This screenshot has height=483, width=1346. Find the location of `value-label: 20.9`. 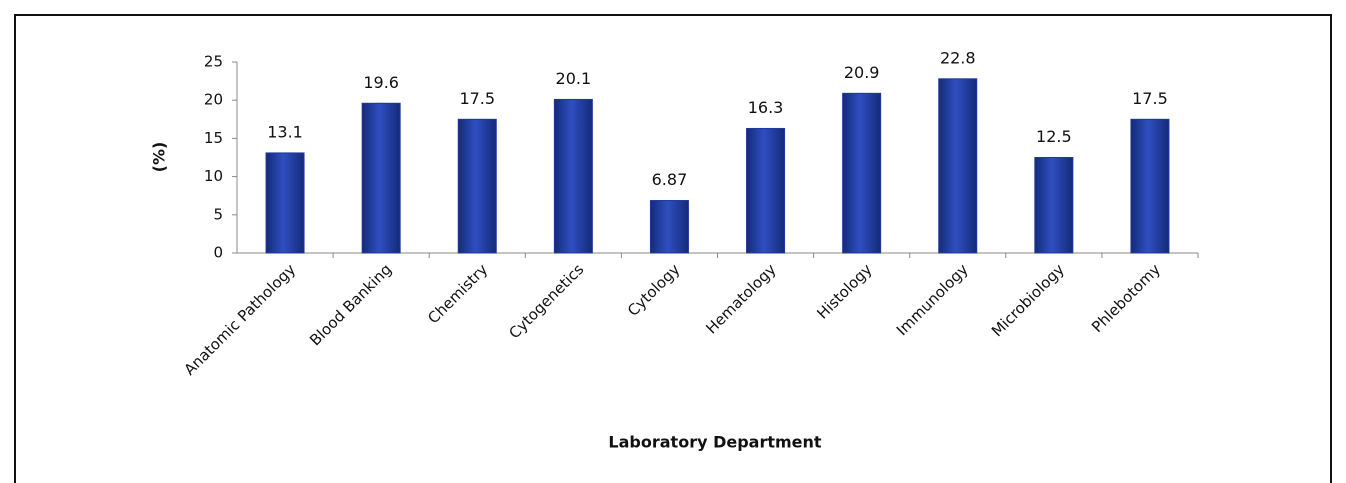

value-label: 20.9 is located at coordinates (862, 72).